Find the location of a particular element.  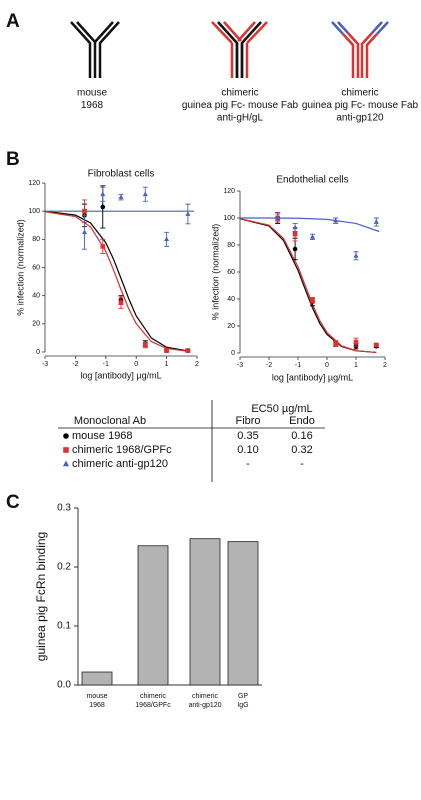

panel-label: C is located at coordinates (13, 502).